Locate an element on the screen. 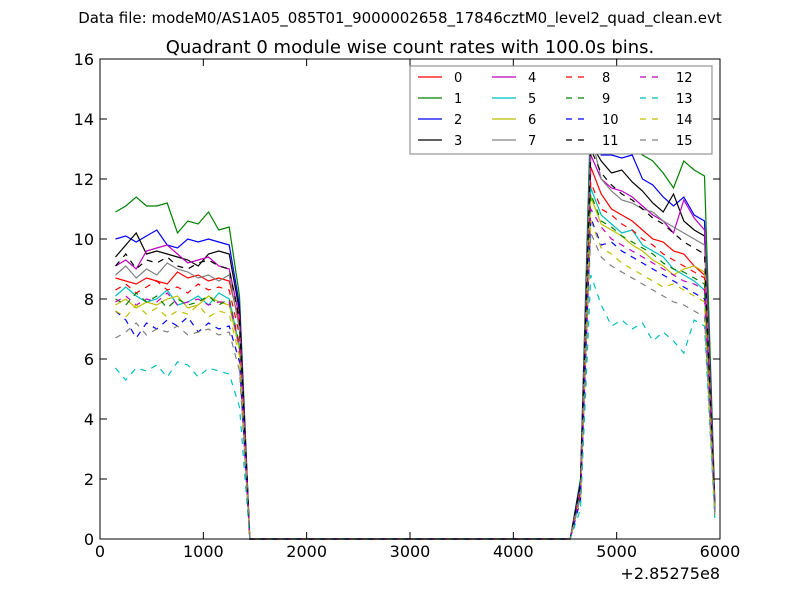 The width and height of the screenshot is (800, 600). y-tick-label: 14 is located at coordinates (84, 119).